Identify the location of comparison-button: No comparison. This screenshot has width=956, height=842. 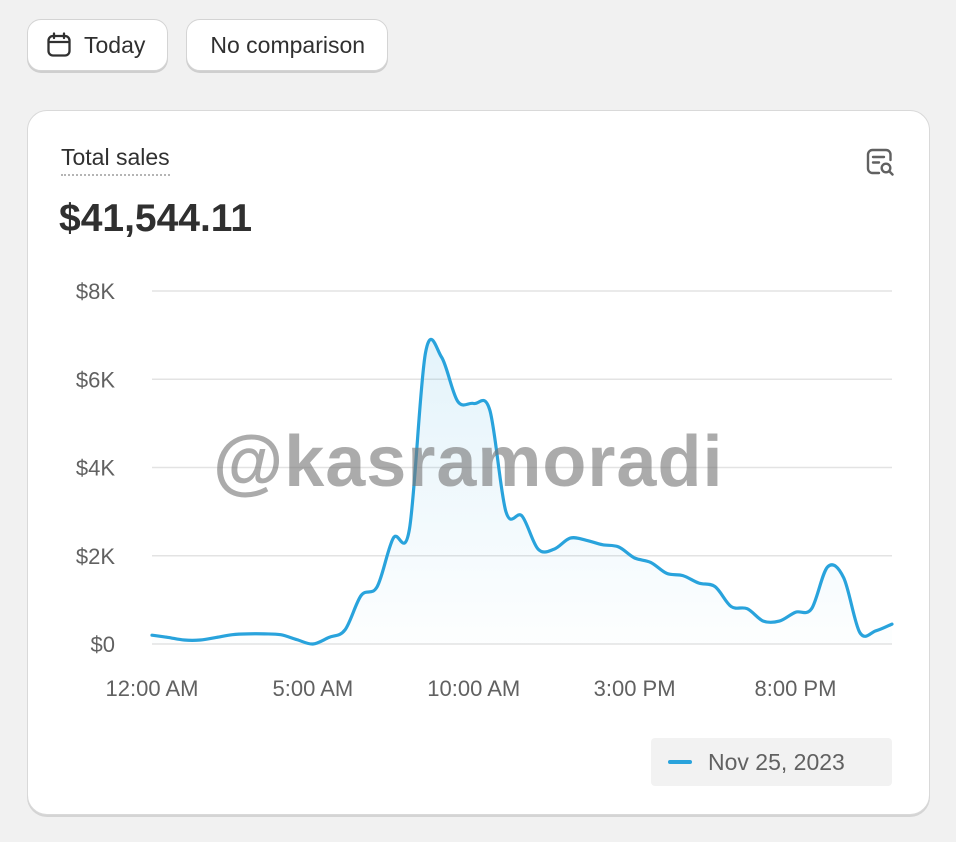
(287, 45).